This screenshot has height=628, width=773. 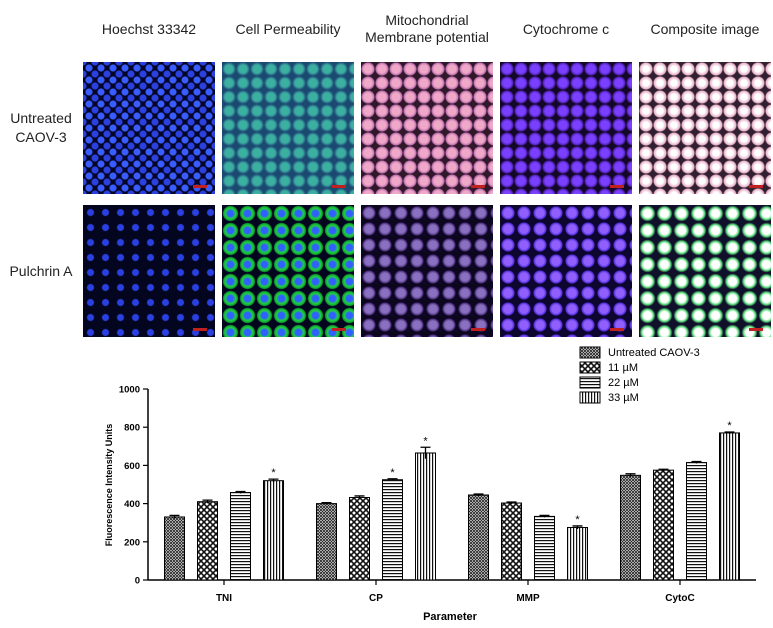 I want to click on legend-label: 33 µM, so click(x=623, y=398).